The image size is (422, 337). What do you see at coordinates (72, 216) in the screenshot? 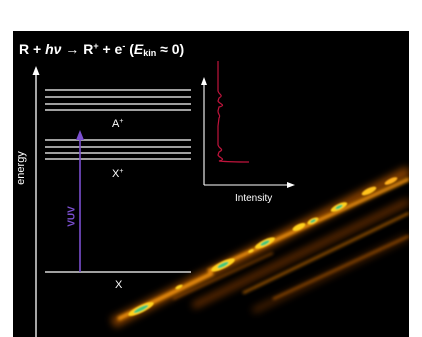
I see `vuv-label: VUV` at bounding box center [72, 216].